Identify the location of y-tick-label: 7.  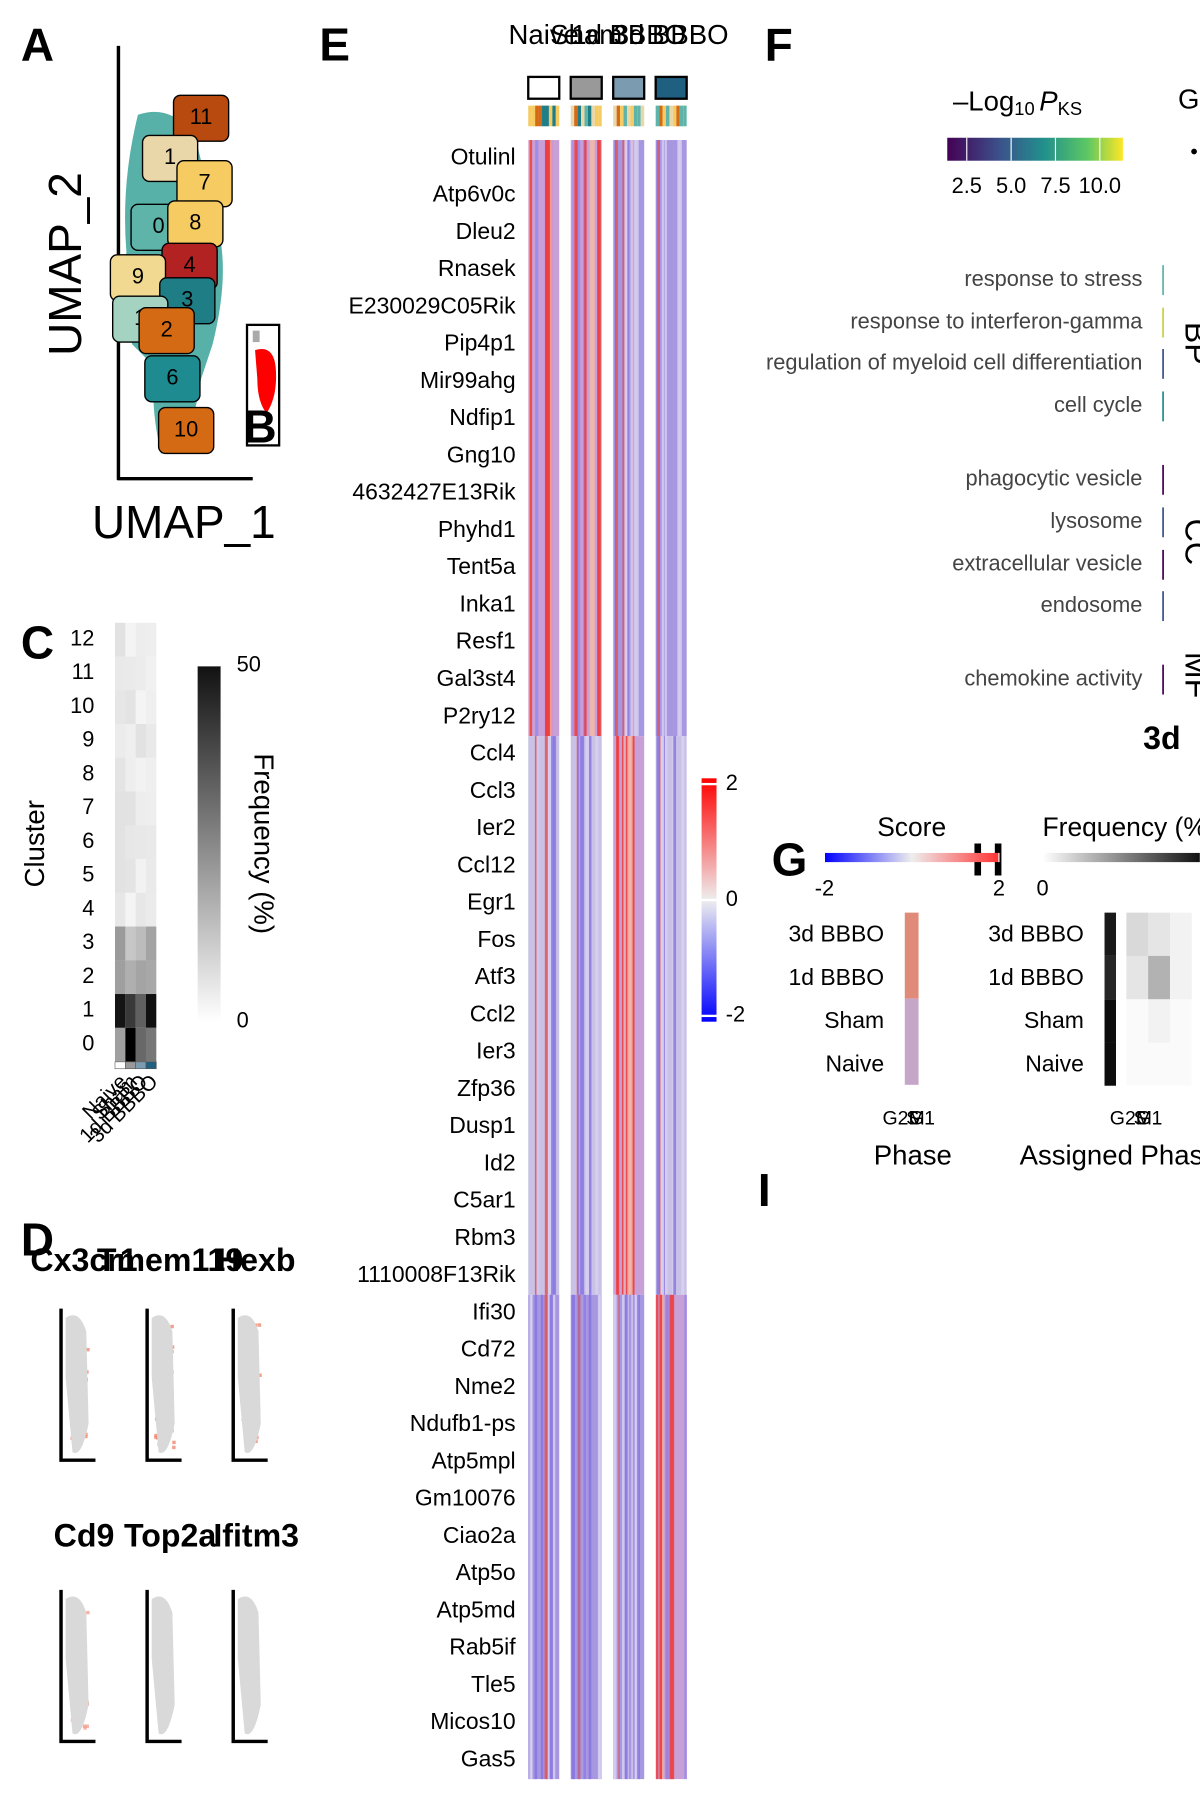
(88, 806).